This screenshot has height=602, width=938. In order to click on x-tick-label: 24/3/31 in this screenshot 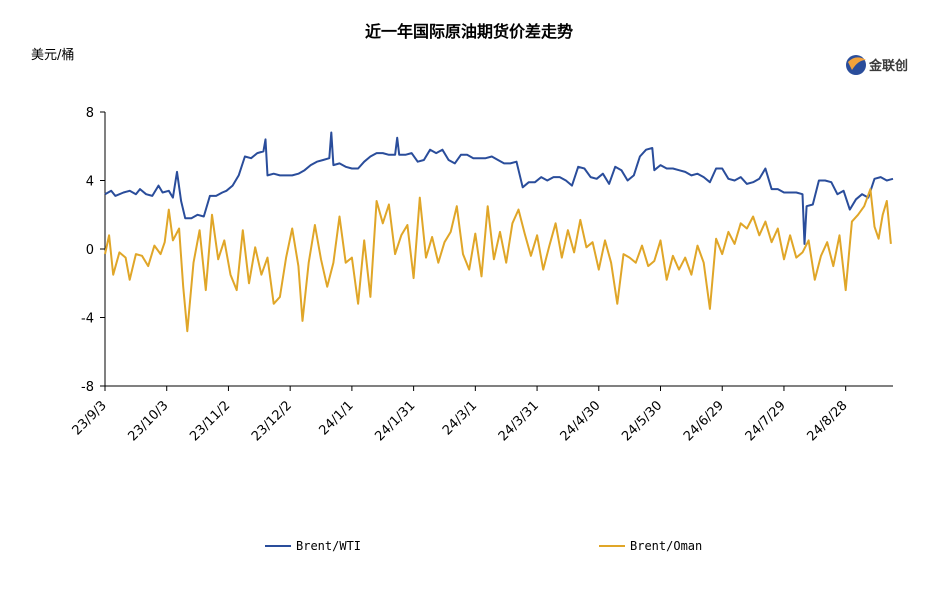, I will do `click(519, 421)`.